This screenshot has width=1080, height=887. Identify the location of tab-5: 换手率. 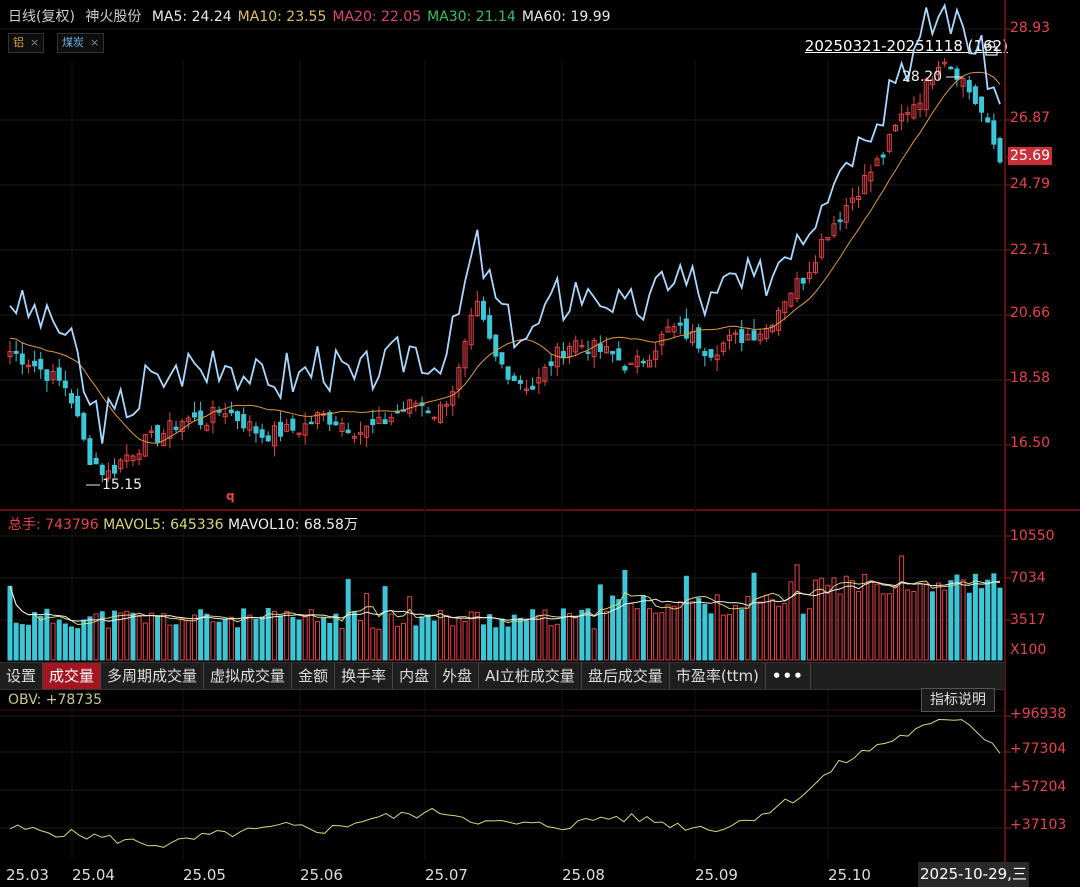
(364, 676).